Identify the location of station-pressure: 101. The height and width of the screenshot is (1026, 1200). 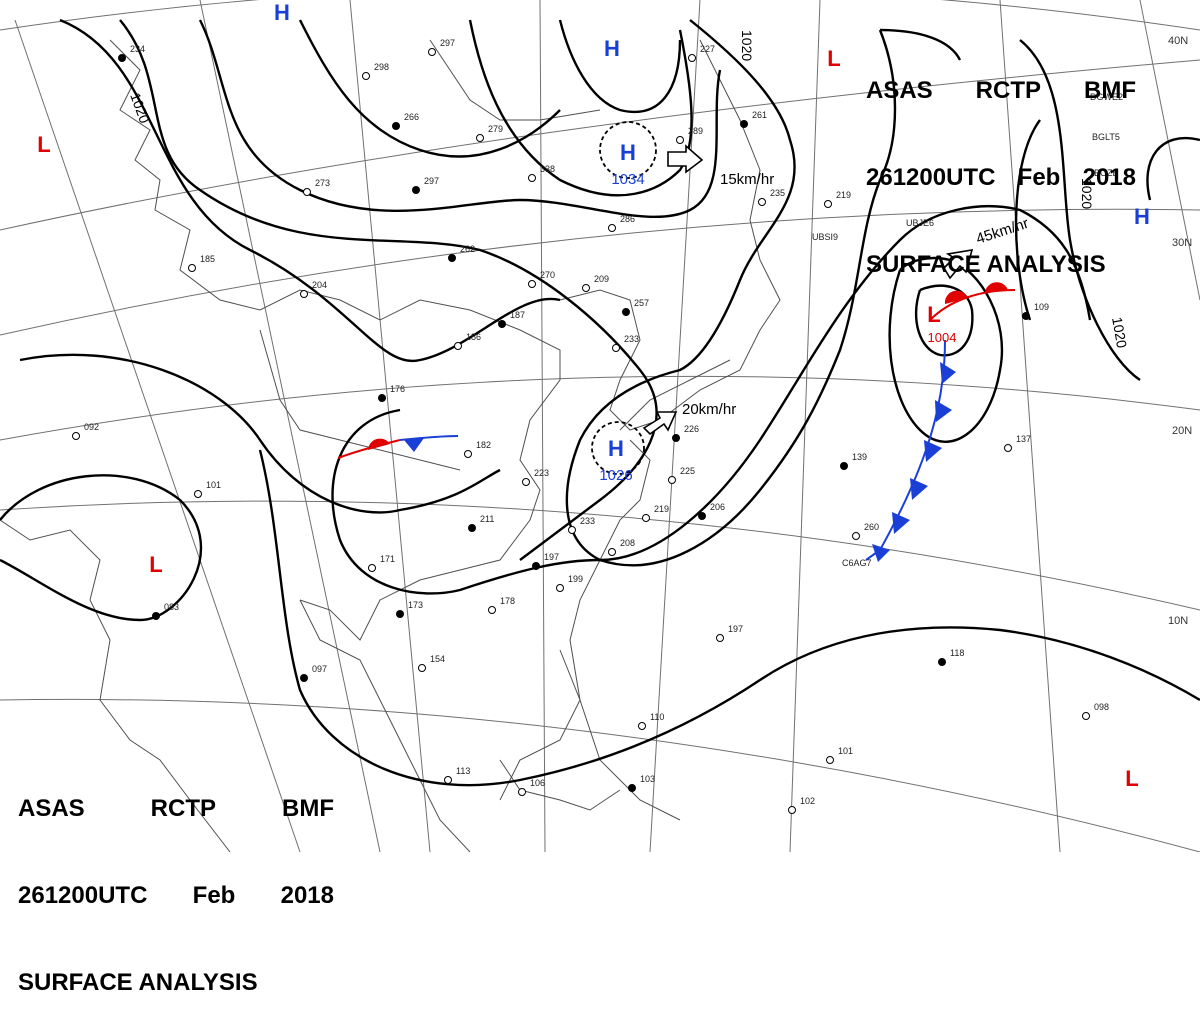
(213, 485).